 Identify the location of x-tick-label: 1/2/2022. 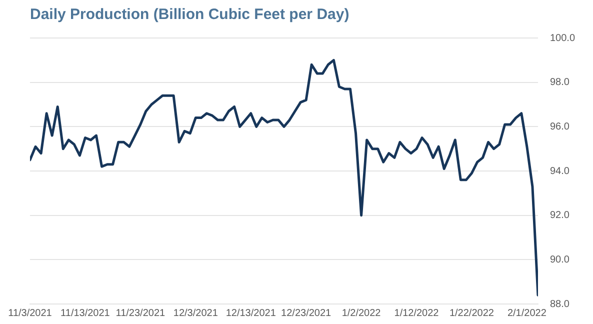
(362, 313).